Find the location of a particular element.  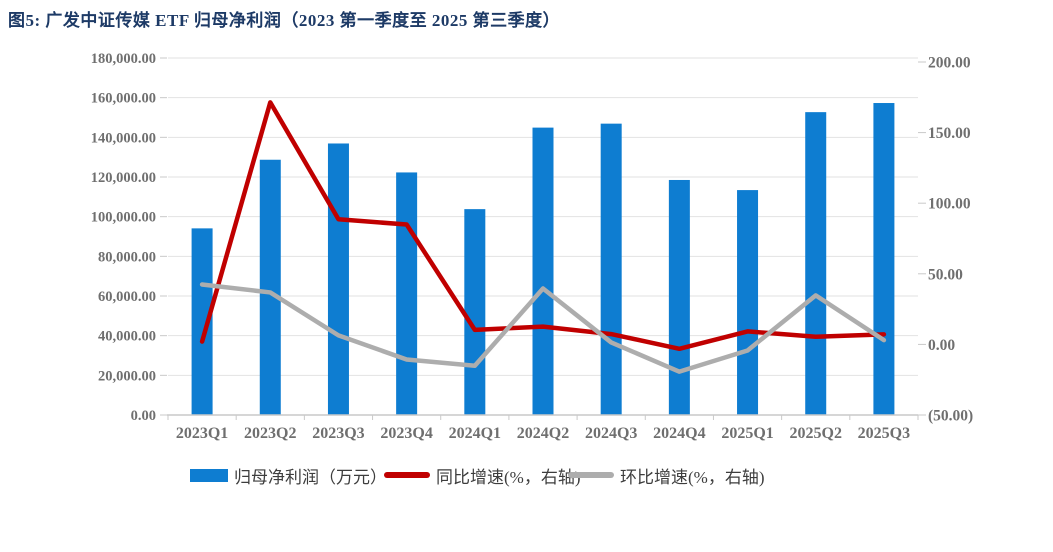

left-axis-tick: 0.00 is located at coordinates (143, 416).